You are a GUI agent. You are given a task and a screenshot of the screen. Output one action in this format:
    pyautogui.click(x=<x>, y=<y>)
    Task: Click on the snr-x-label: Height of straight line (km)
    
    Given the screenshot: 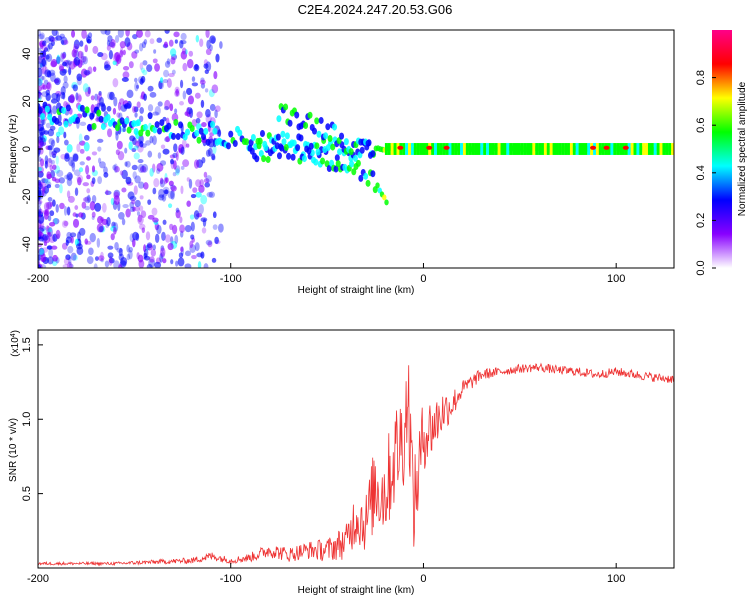 What is the action you would take?
    pyautogui.click(x=356, y=590)
    